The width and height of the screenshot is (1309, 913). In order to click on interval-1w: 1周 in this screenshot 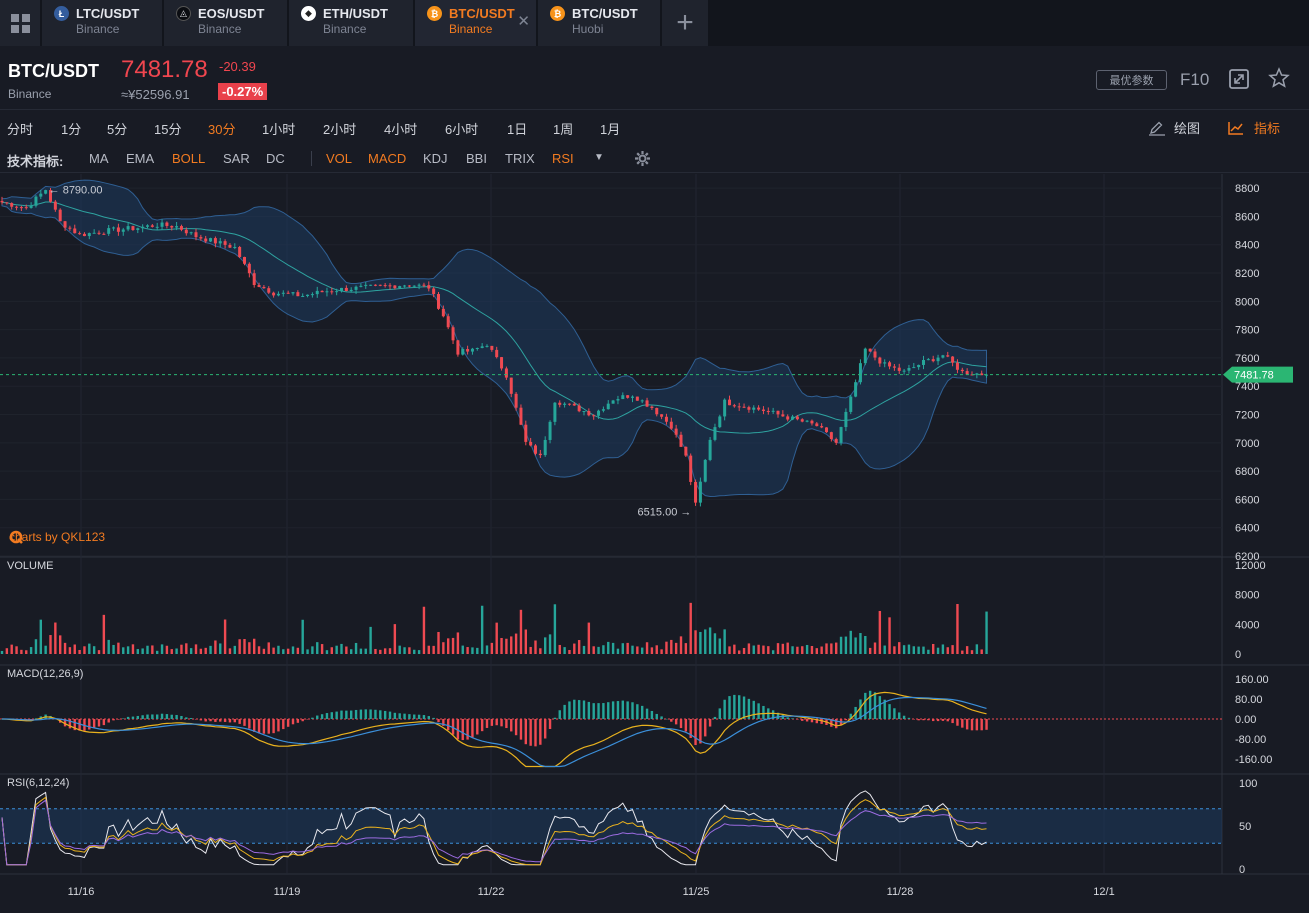, I will do `click(563, 129)`.